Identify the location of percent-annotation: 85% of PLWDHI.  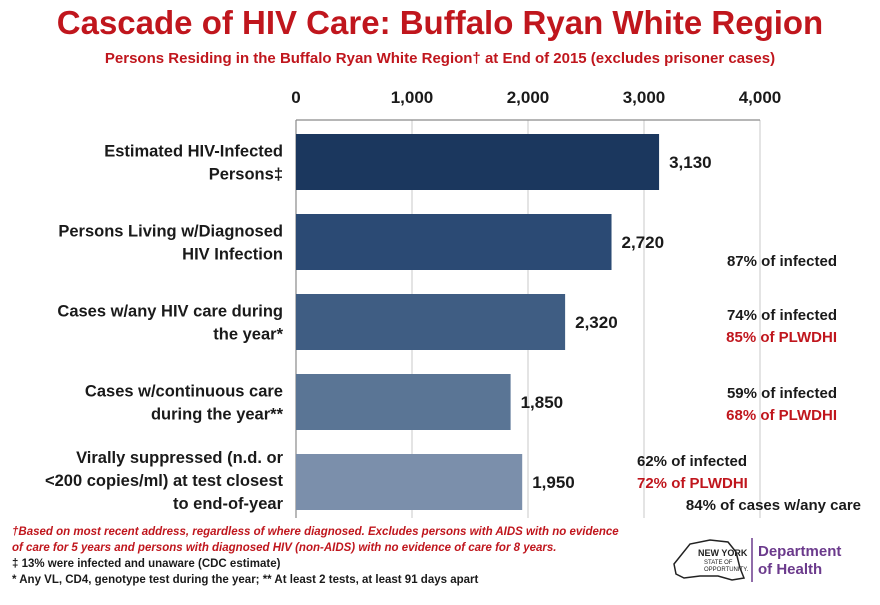
(781, 337).